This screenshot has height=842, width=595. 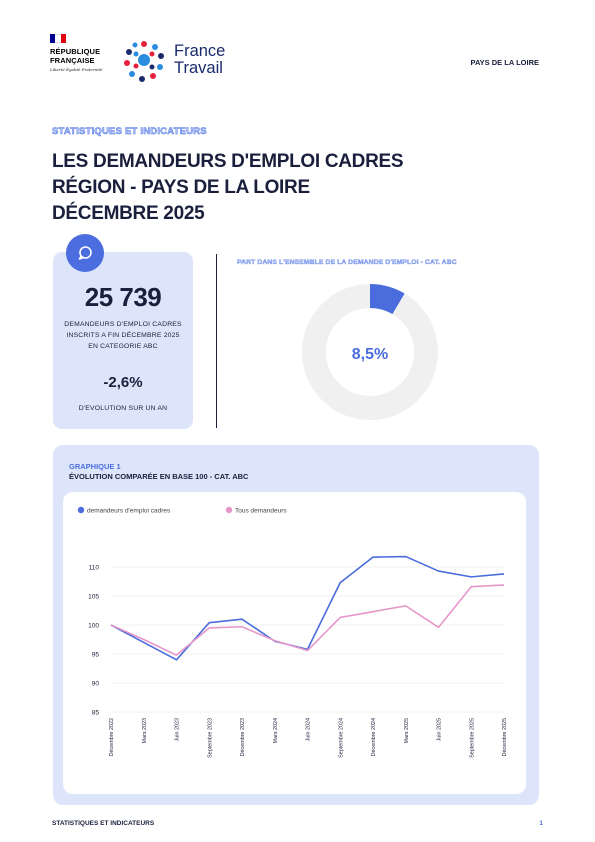 I want to click on donut-value: 8,5%, so click(x=370, y=354).